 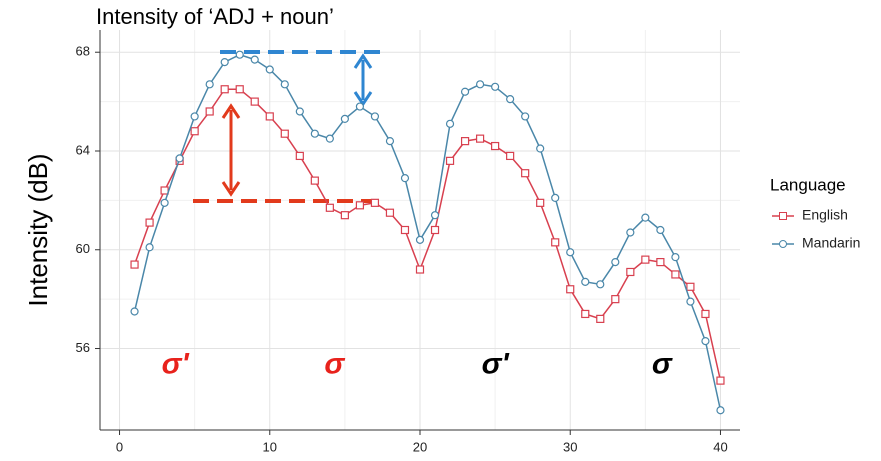 What do you see at coordinates (119, 446) in the screenshot?
I see `x-tick-label: 0` at bounding box center [119, 446].